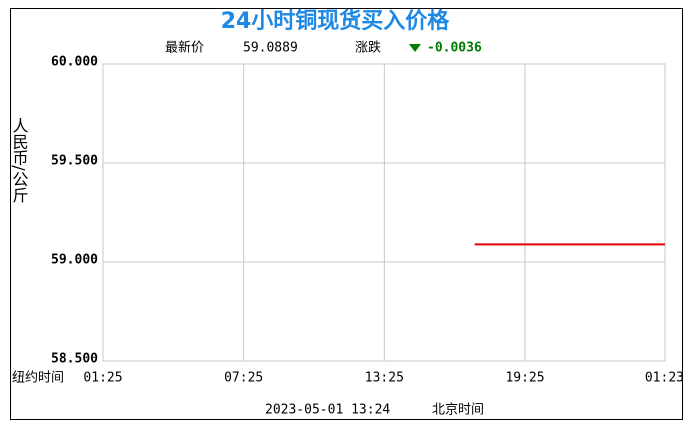  What do you see at coordinates (19, 159) in the screenshot?
I see `y-axis-label: 人民币/公斤` at bounding box center [19, 159].